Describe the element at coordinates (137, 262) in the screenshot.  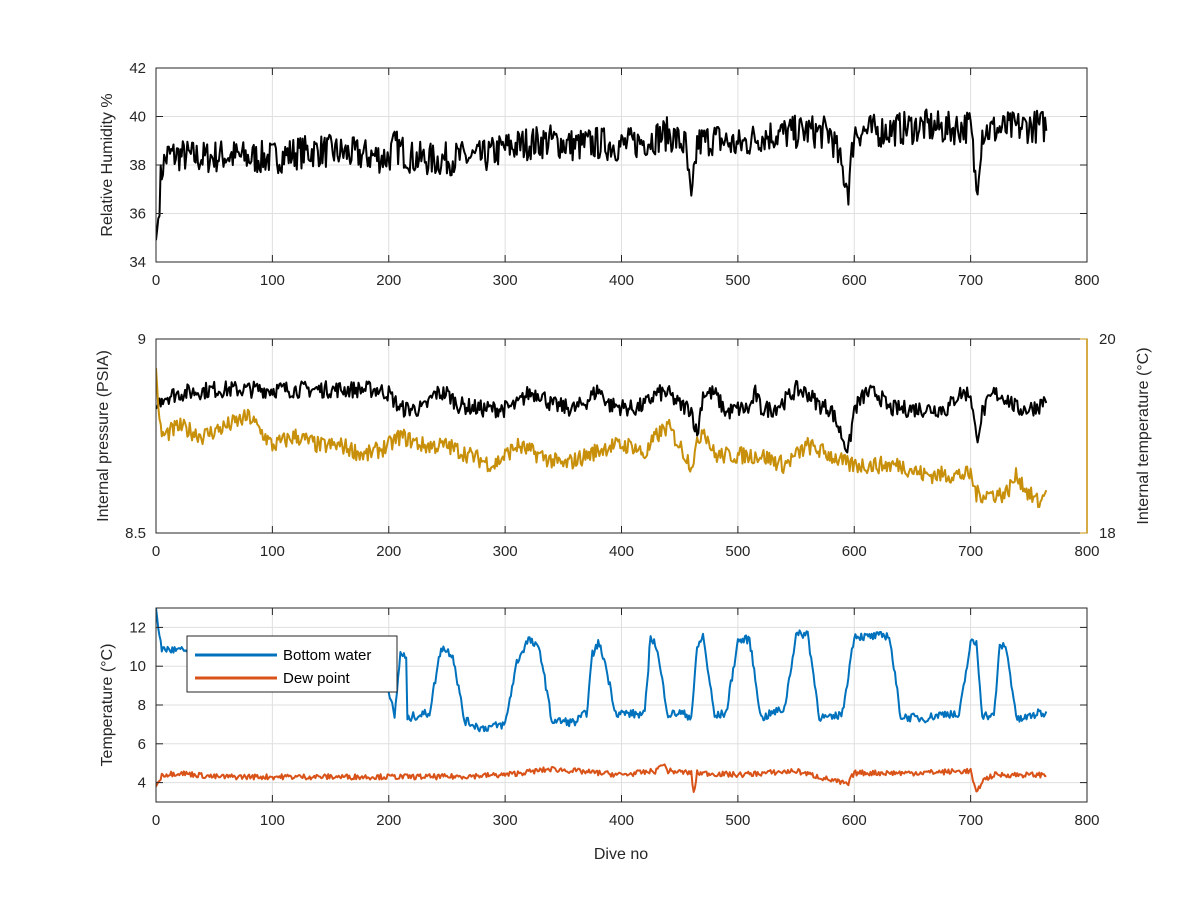
I see `y-tick-label: 34` at that location.